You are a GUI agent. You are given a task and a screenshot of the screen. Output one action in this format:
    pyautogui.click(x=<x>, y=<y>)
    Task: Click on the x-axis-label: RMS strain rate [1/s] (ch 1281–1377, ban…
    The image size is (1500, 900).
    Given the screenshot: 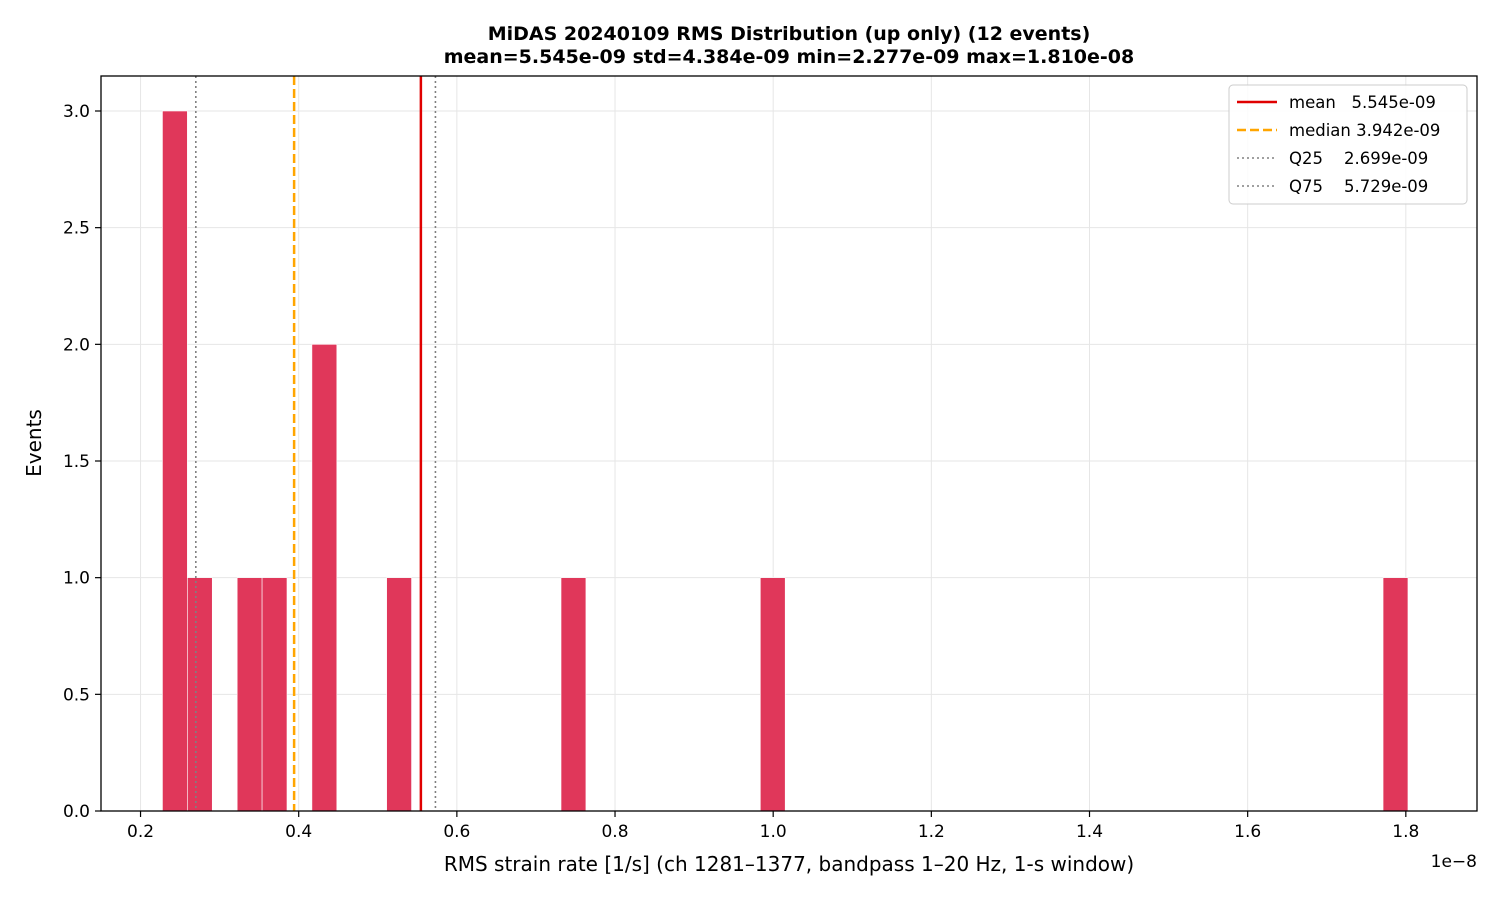 What is the action you would take?
    pyautogui.click(x=789, y=864)
    